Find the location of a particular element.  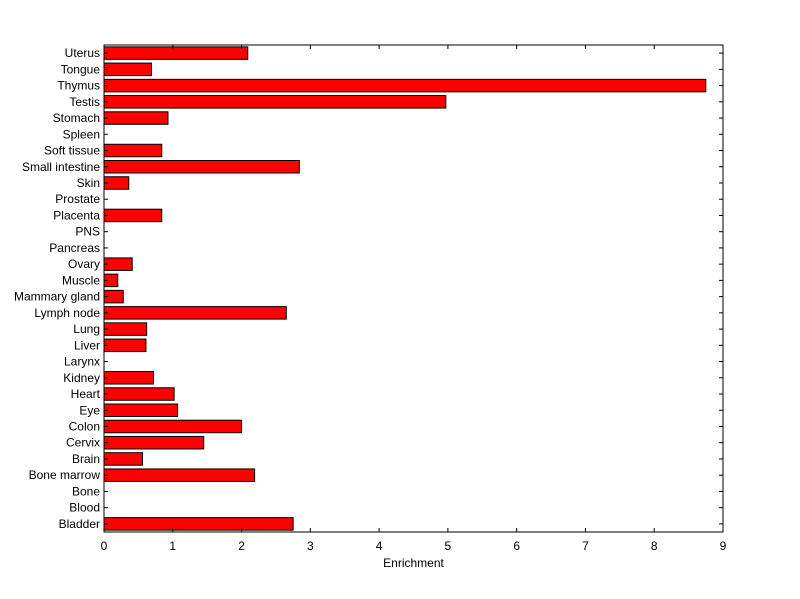

bar-cervix is located at coordinates (154, 442).